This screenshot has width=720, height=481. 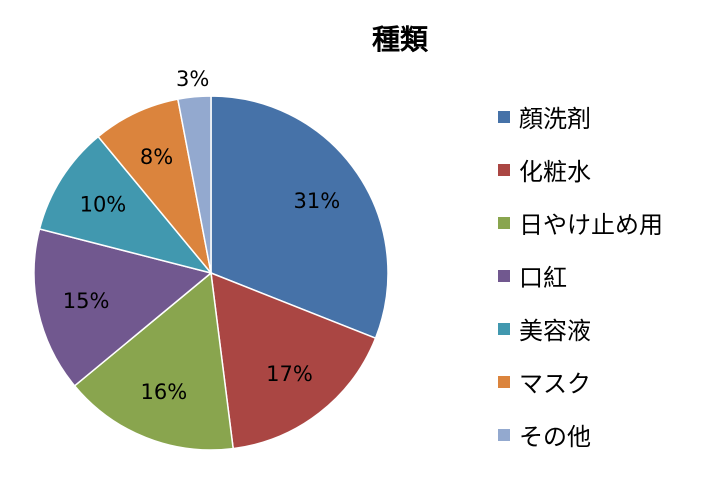 I want to click on slice-percent-label: 15%, so click(x=86, y=301).